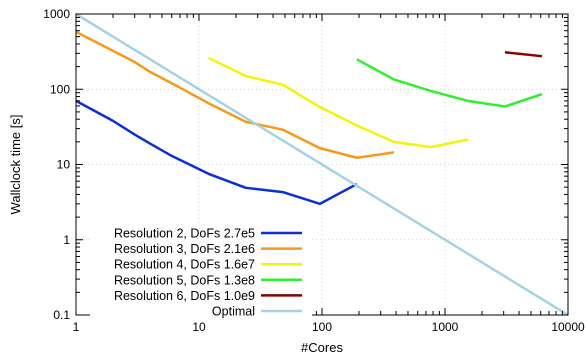 This screenshot has height=358, width=587. What do you see at coordinates (184, 265) in the screenshot?
I see `legend-label: Resolution 4, DoFs 1.6e7` at bounding box center [184, 265].